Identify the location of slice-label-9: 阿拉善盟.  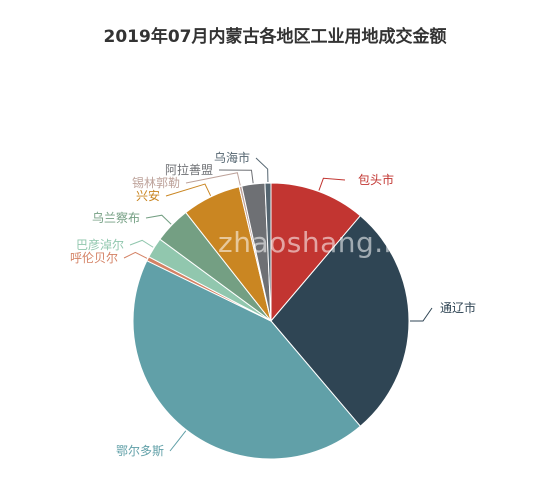
(189, 169).